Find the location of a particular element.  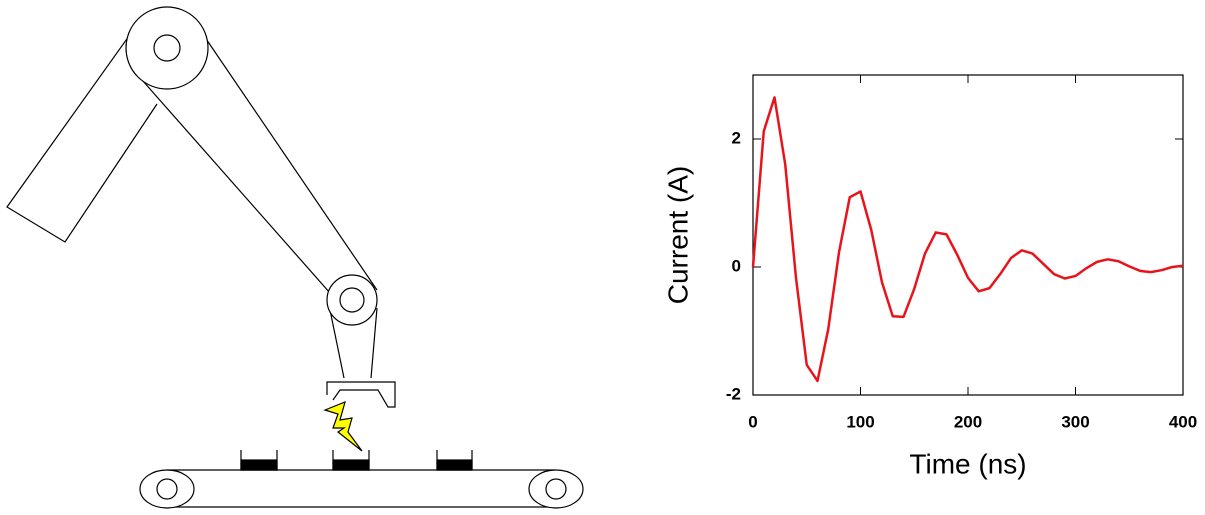

shoulder-joint is located at coordinates (167, 48).